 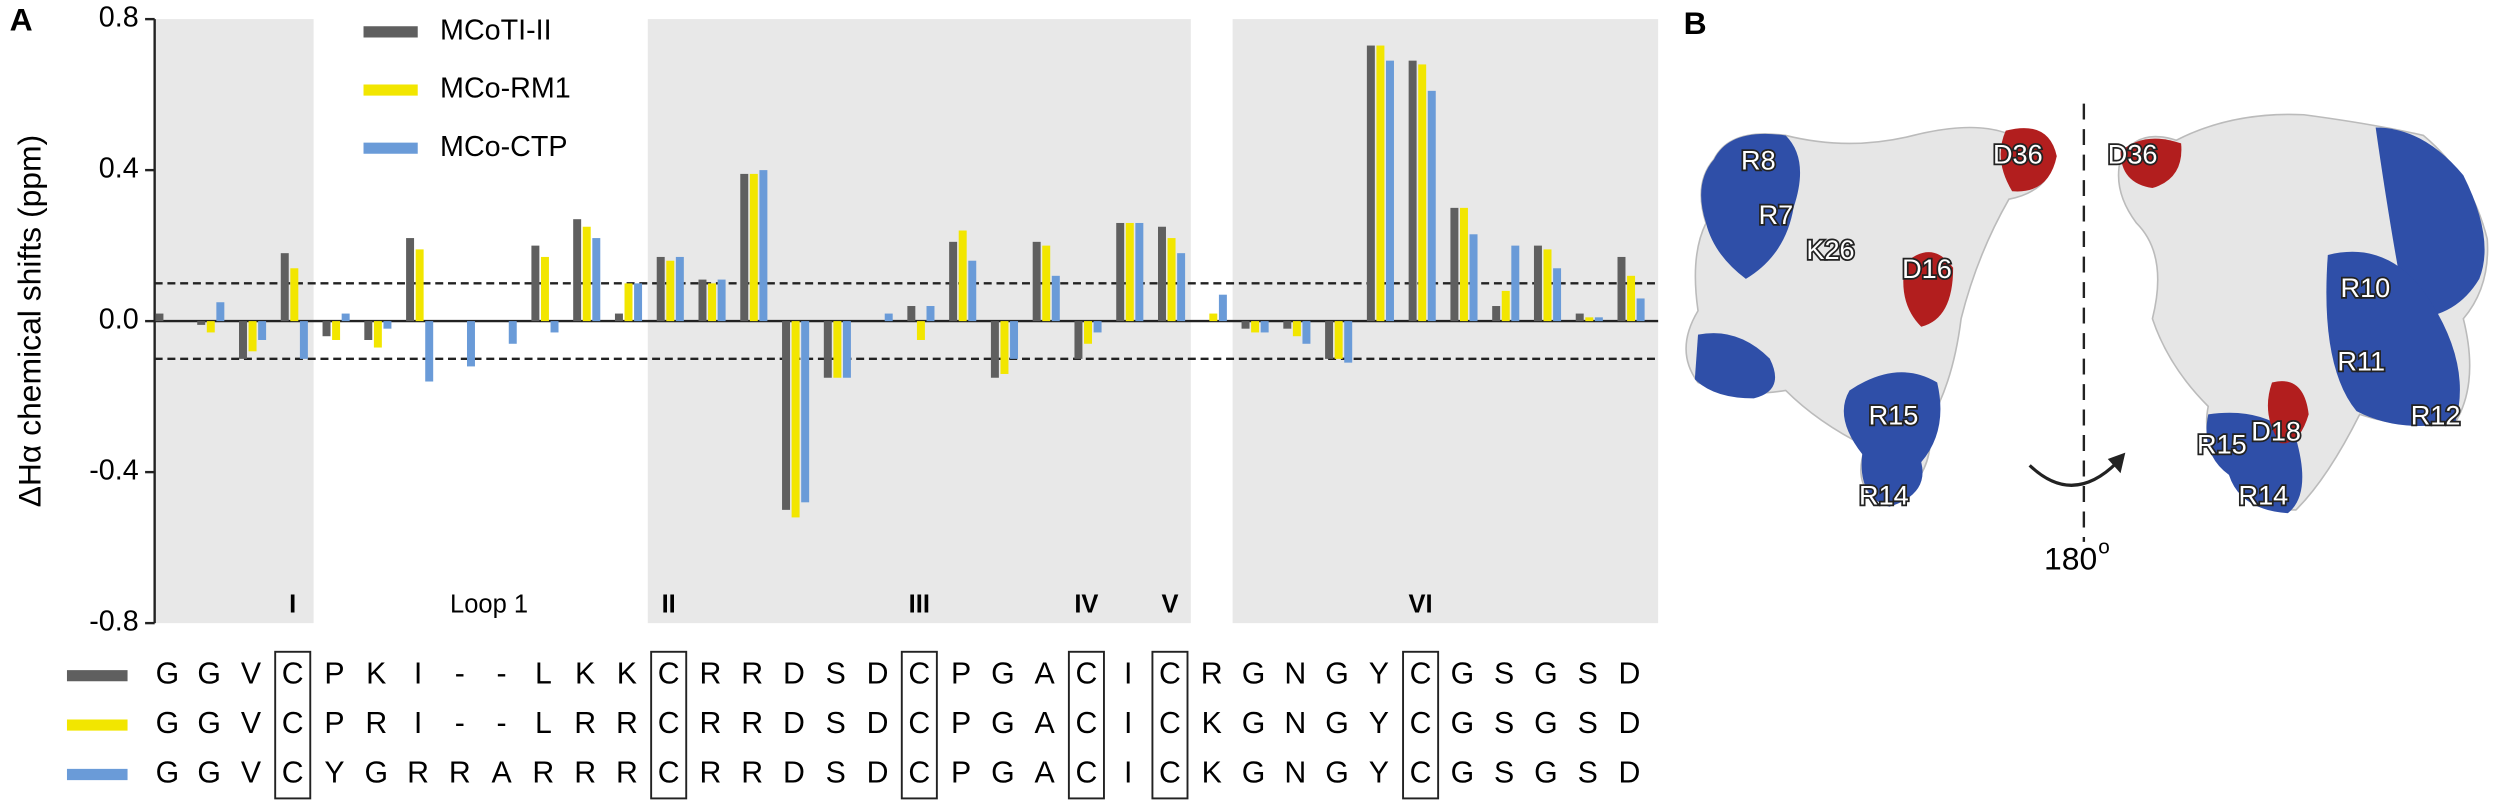 I want to click on region-label: I, so click(x=292, y=604).